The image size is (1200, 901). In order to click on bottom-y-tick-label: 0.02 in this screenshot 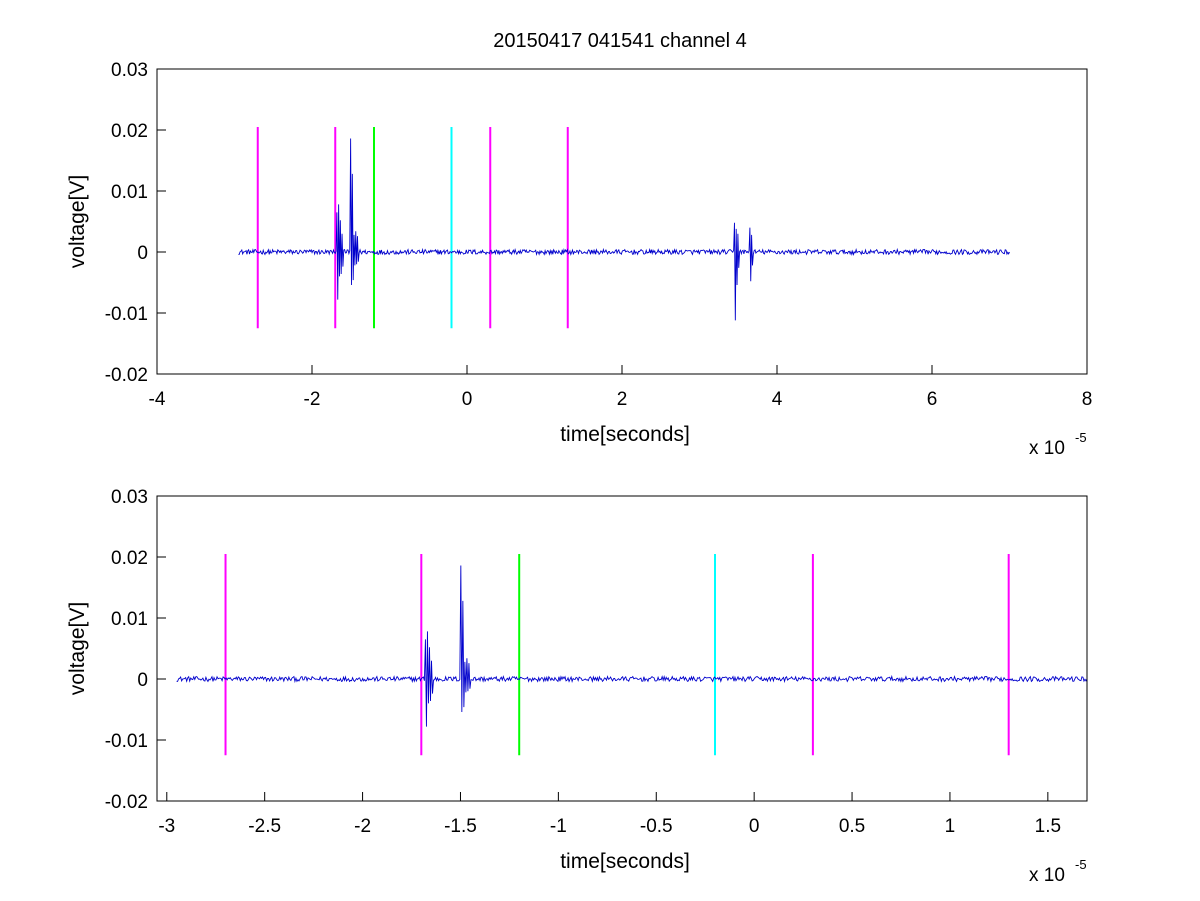, I will do `click(129, 558)`.